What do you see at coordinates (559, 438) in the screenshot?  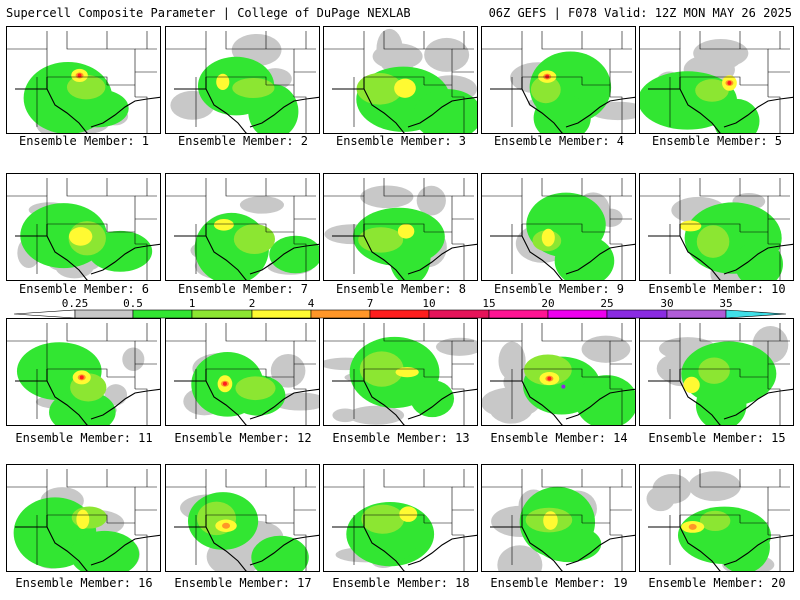 I see `ensemble-member-label: Ensemble Member: 14` at bounding box center [559, 438].